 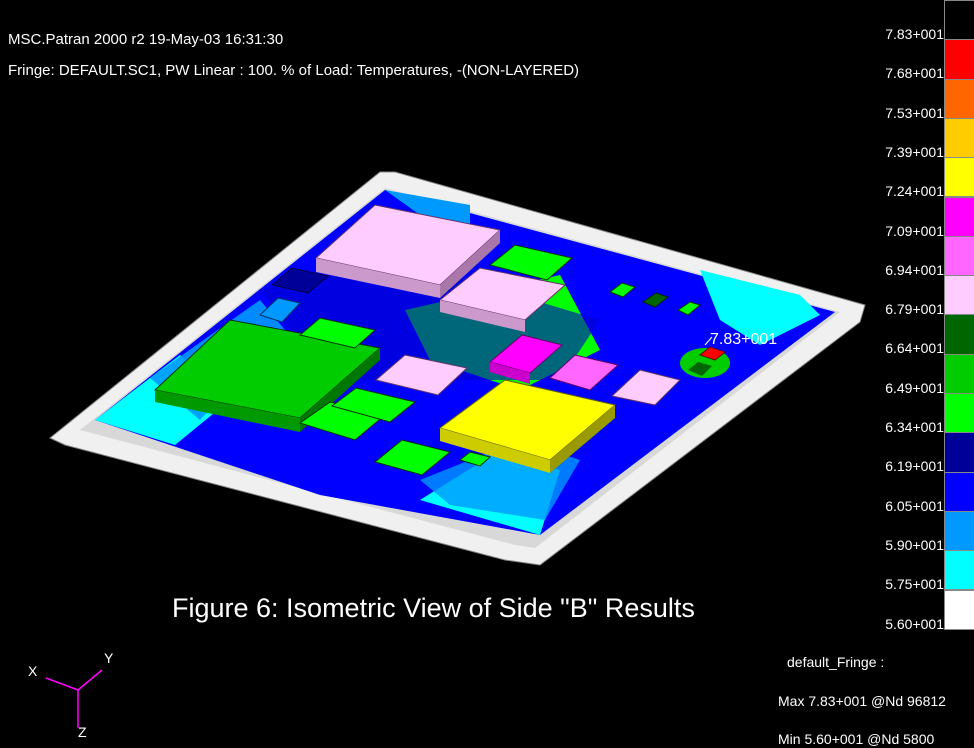 What do you see at coordinates (914, 466) in the screenshot?
I see `legend-tick-label: 6.19+001` at bounding box center [914, 466].